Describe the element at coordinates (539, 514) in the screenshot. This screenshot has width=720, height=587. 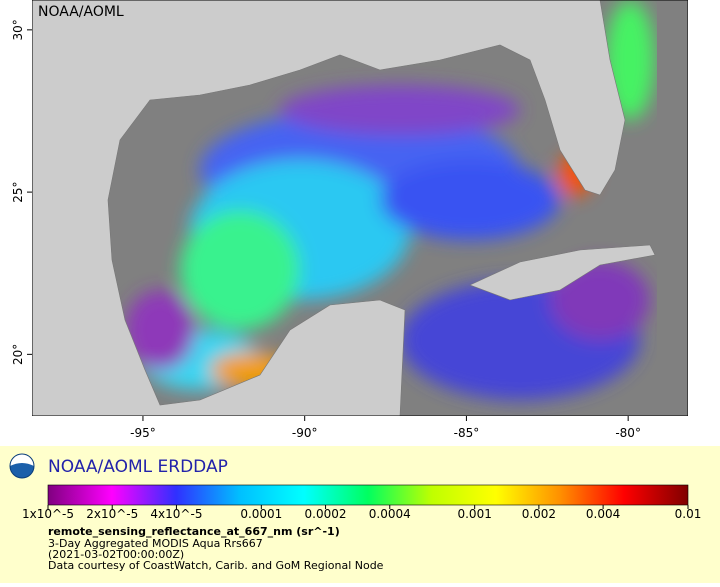
I see `colorbar-tick-label: 0.002` at that location.